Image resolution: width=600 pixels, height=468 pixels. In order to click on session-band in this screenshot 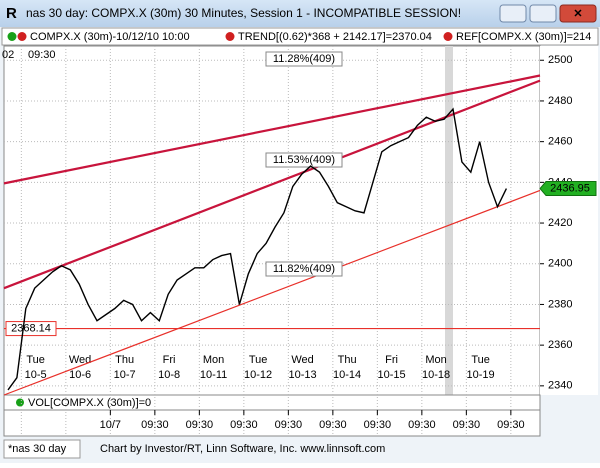, I will do `click(449, 220)`.